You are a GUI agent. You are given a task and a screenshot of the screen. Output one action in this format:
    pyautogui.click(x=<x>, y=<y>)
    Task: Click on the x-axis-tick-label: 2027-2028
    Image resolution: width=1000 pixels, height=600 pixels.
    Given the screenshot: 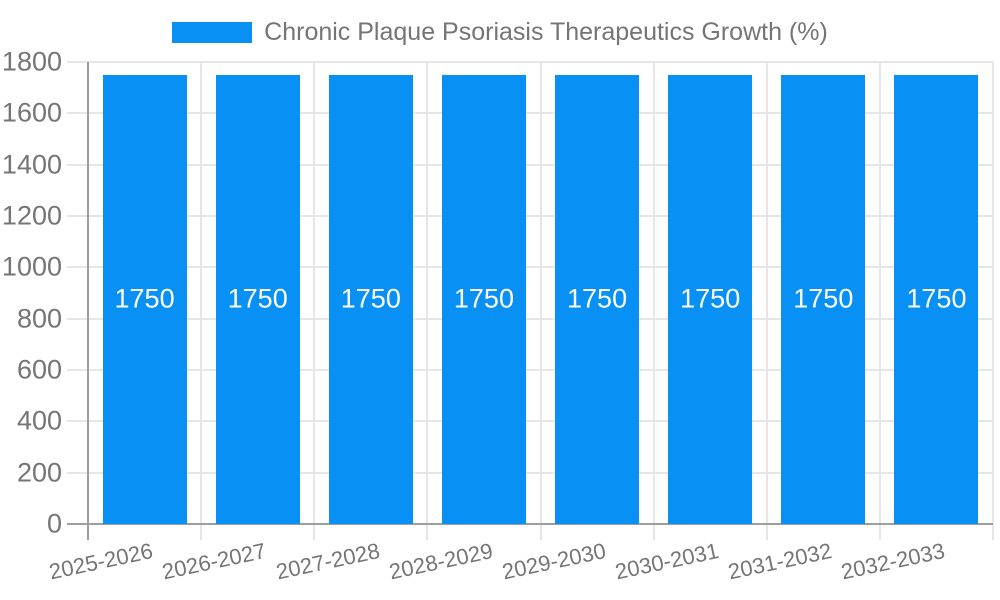 What is the action you would take?
    pyautogui.click(x=327, y=561)
    